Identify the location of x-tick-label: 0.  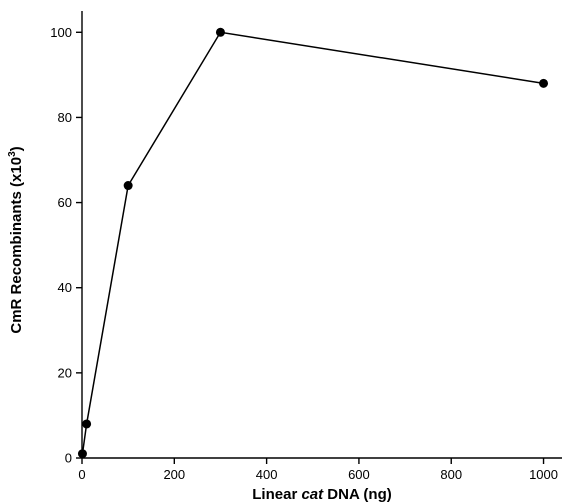
(81, 474).